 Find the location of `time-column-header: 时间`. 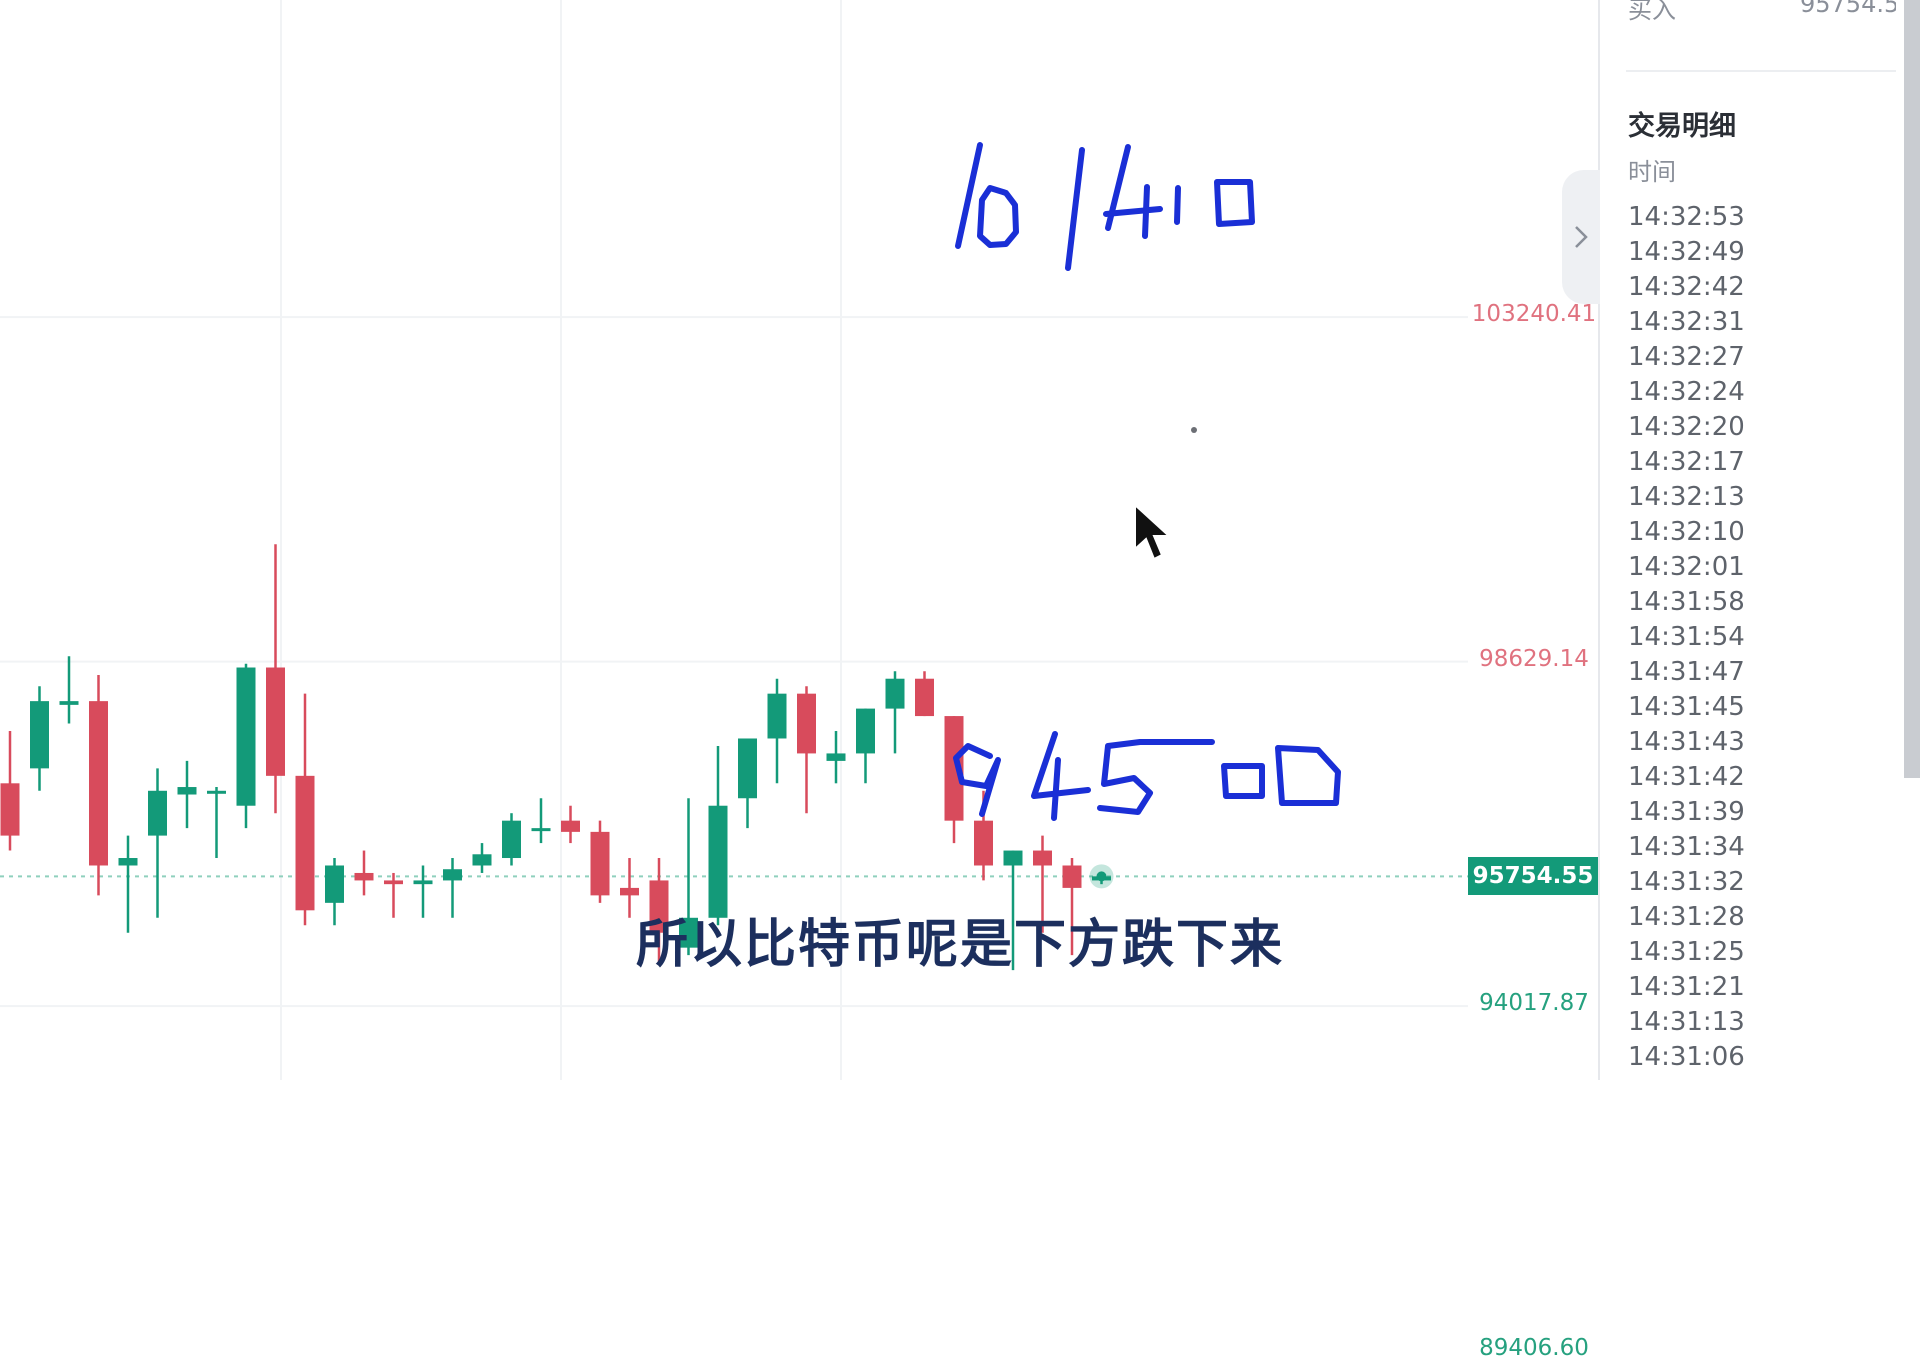

time-column-header: 时间 is located at coordinates (1652, 172).